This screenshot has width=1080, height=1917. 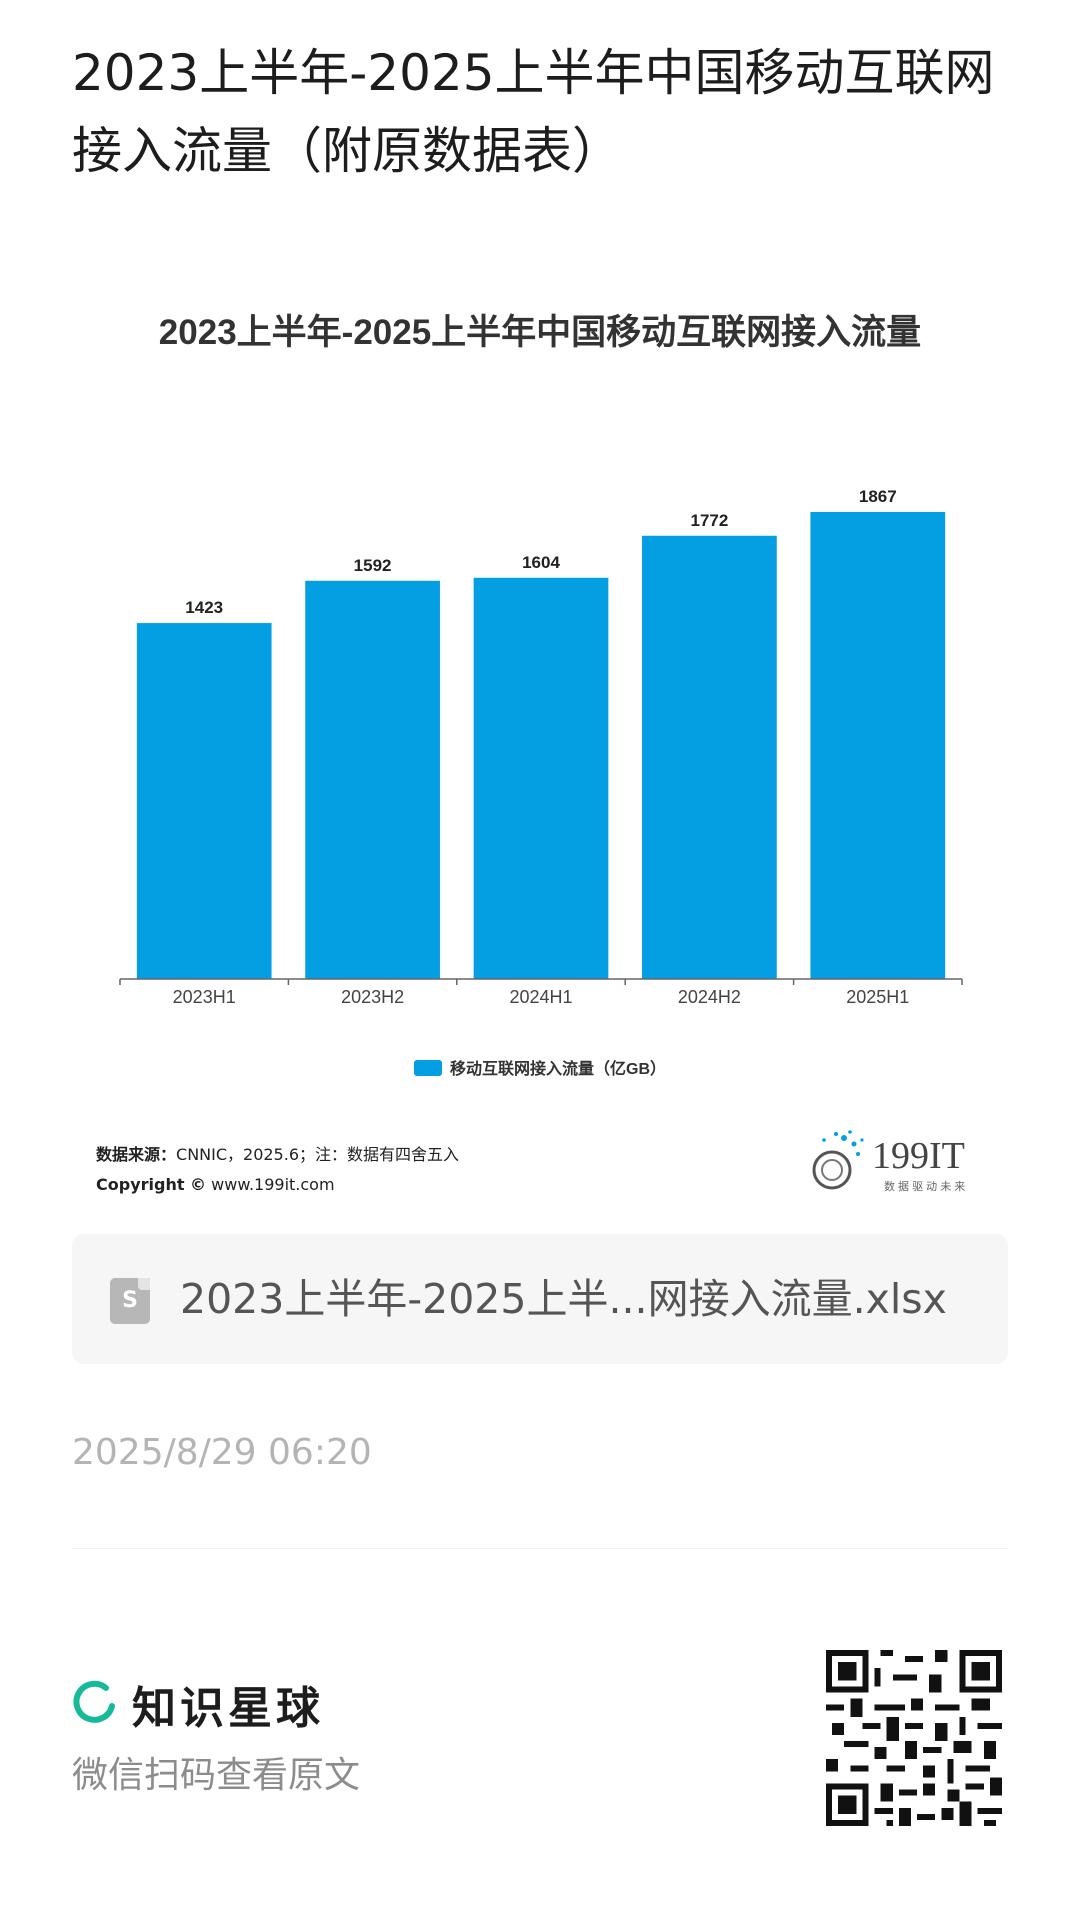 What do you see at coordinates (372, 997) in the screenshot?
I see `x-tick-label-2023H2: 2023H2` at bounding box center [372, 997].